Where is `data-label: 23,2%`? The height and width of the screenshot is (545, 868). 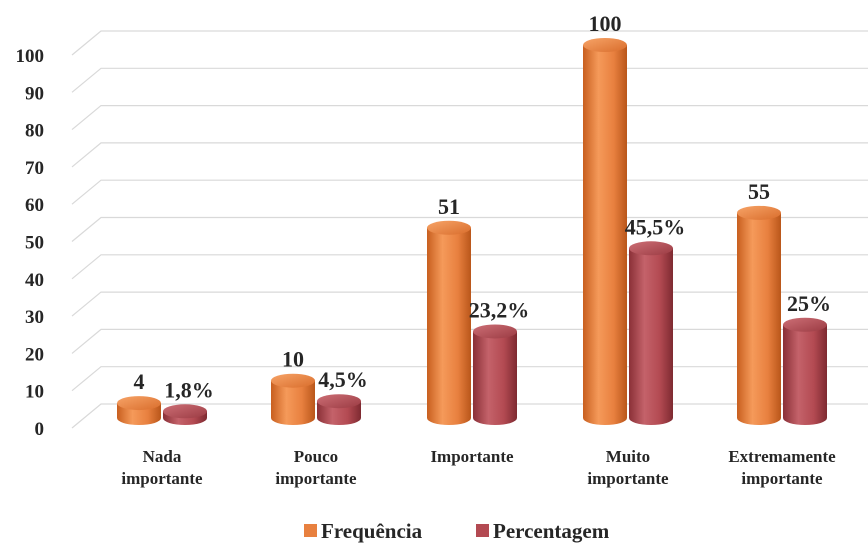 data-label: 23,2% is located at coordinates (499, 309).